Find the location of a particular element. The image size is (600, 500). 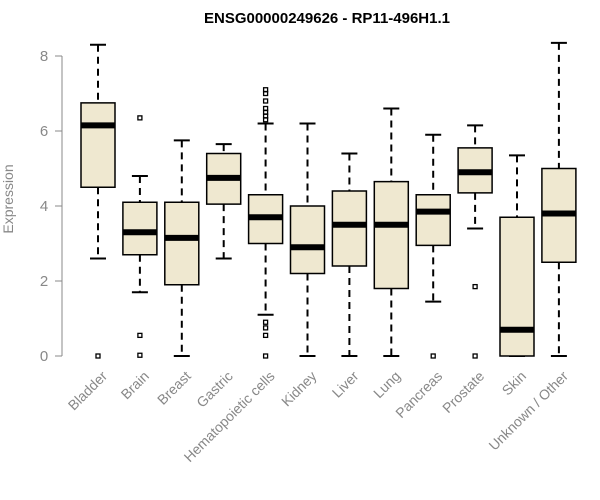

x-tick-label: Prostate is located at coordinates (463, 392).